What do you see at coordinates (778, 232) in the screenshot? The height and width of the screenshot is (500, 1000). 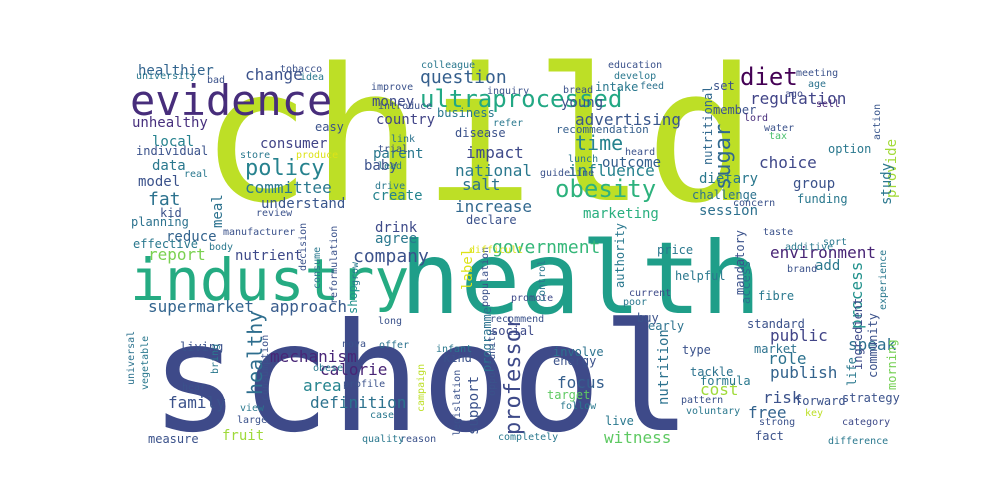 I see `cloud-word-taste: taste` at bounding box center [778, 232].